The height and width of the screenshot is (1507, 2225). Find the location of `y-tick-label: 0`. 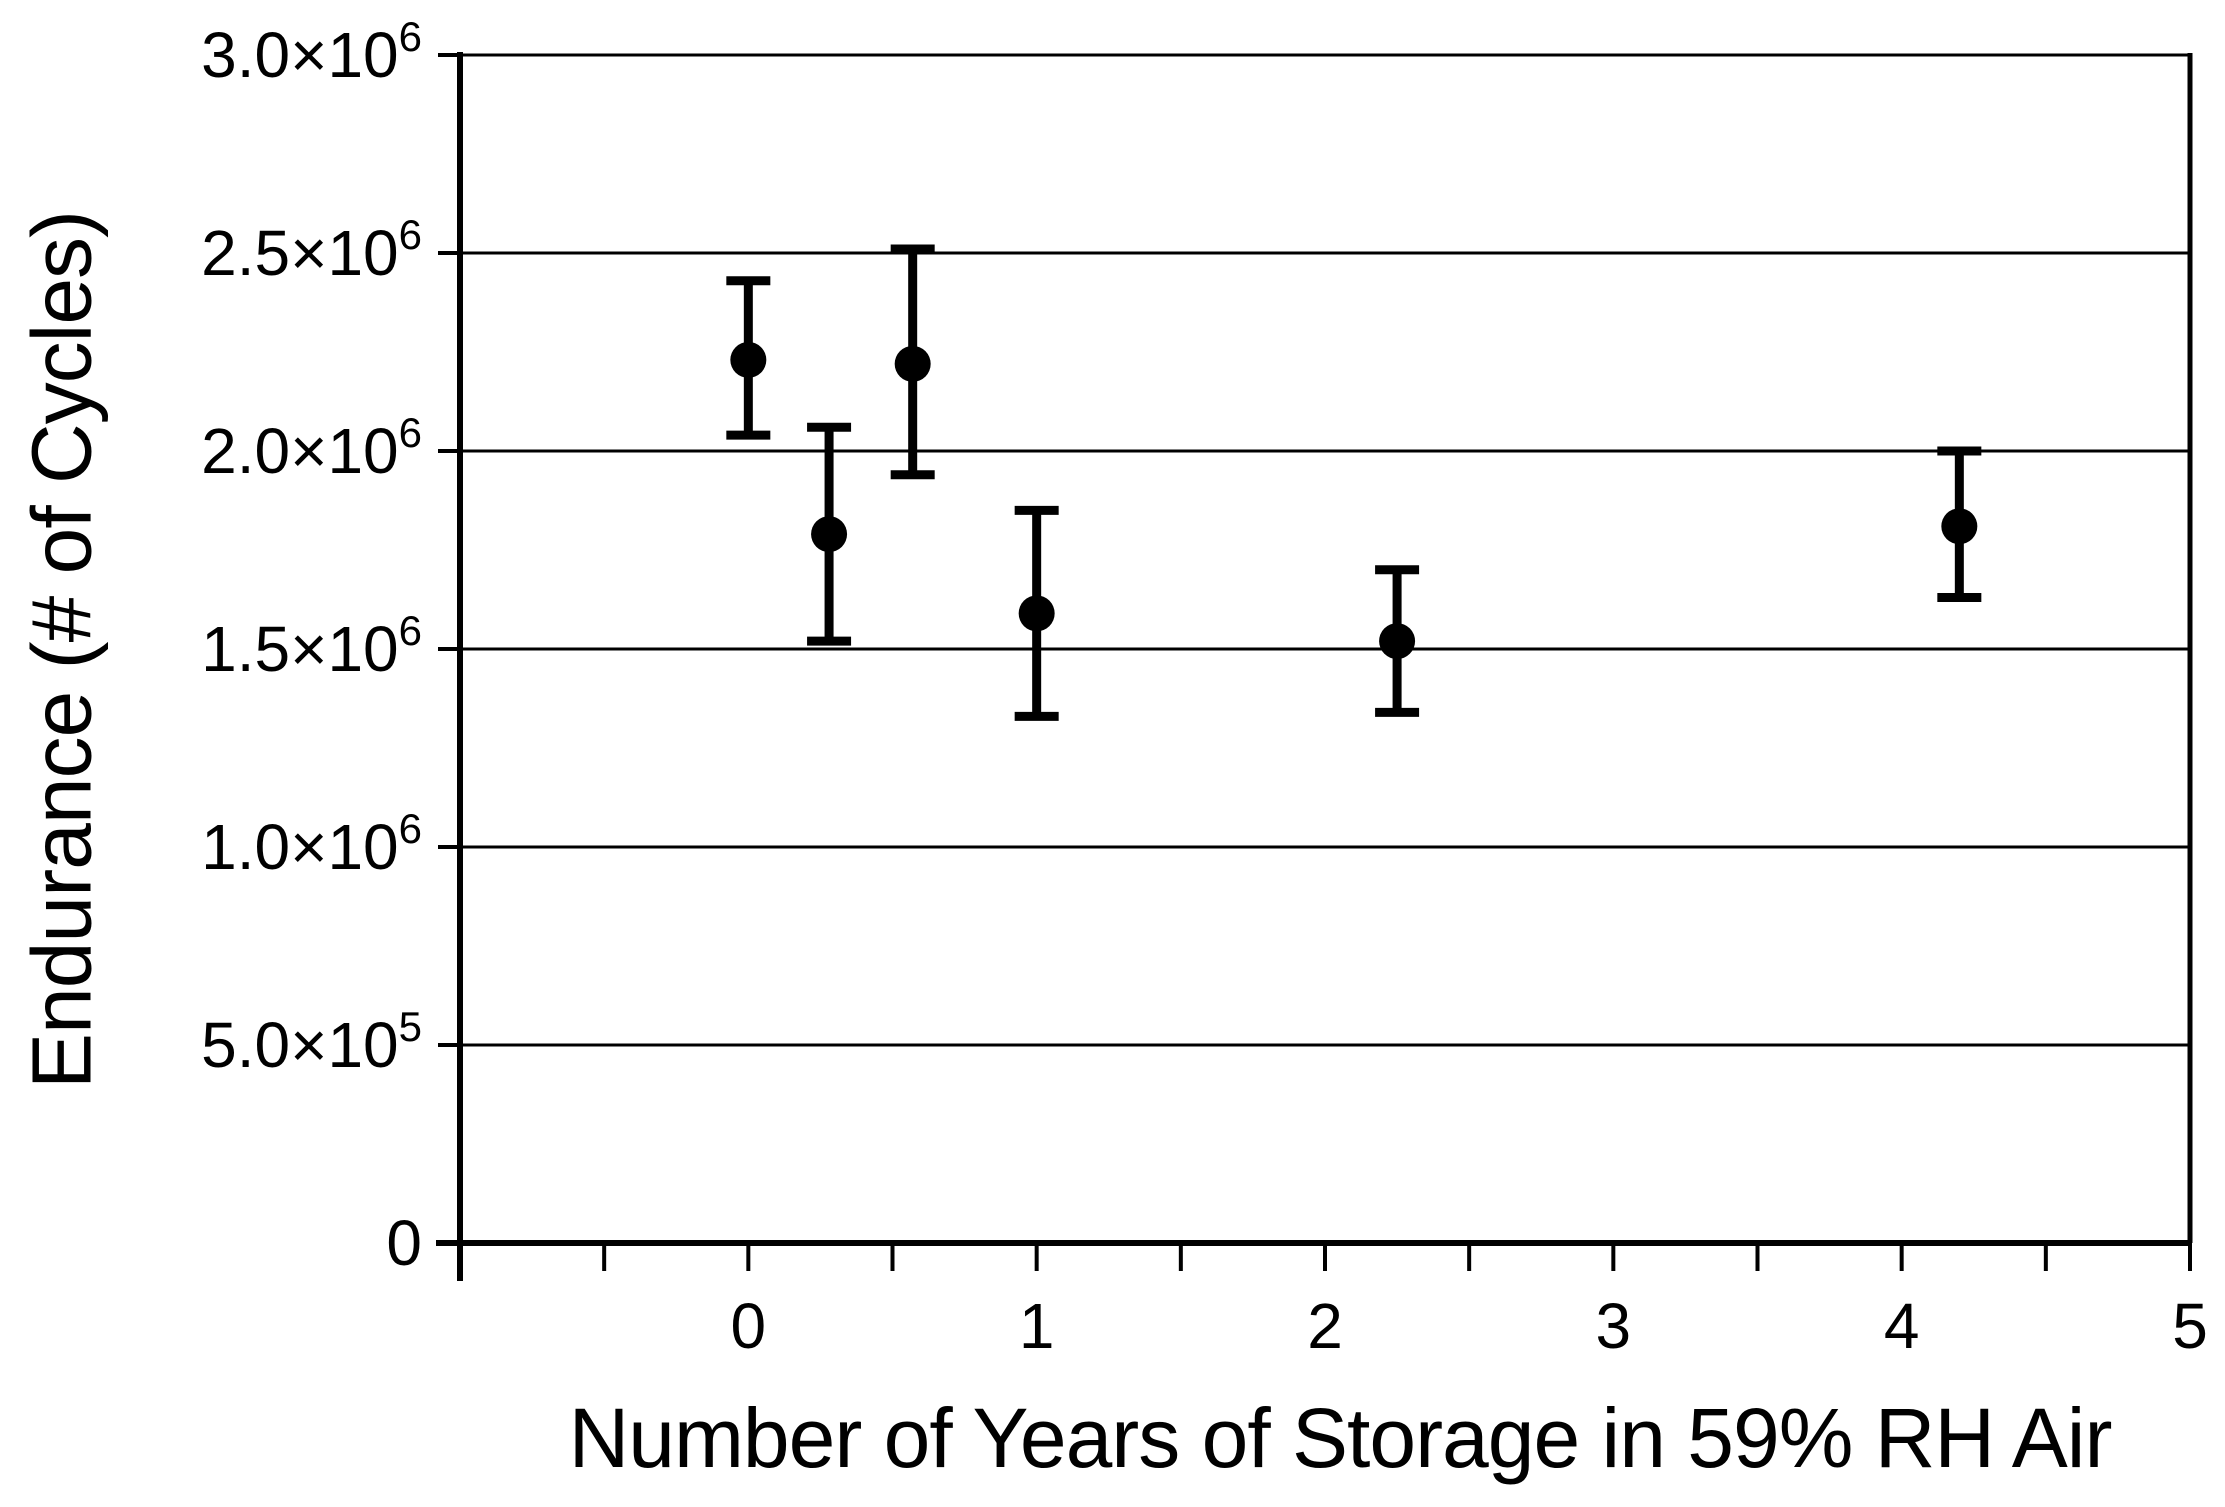

y-tick-label: 0 is located at coordinates (404, 1243).